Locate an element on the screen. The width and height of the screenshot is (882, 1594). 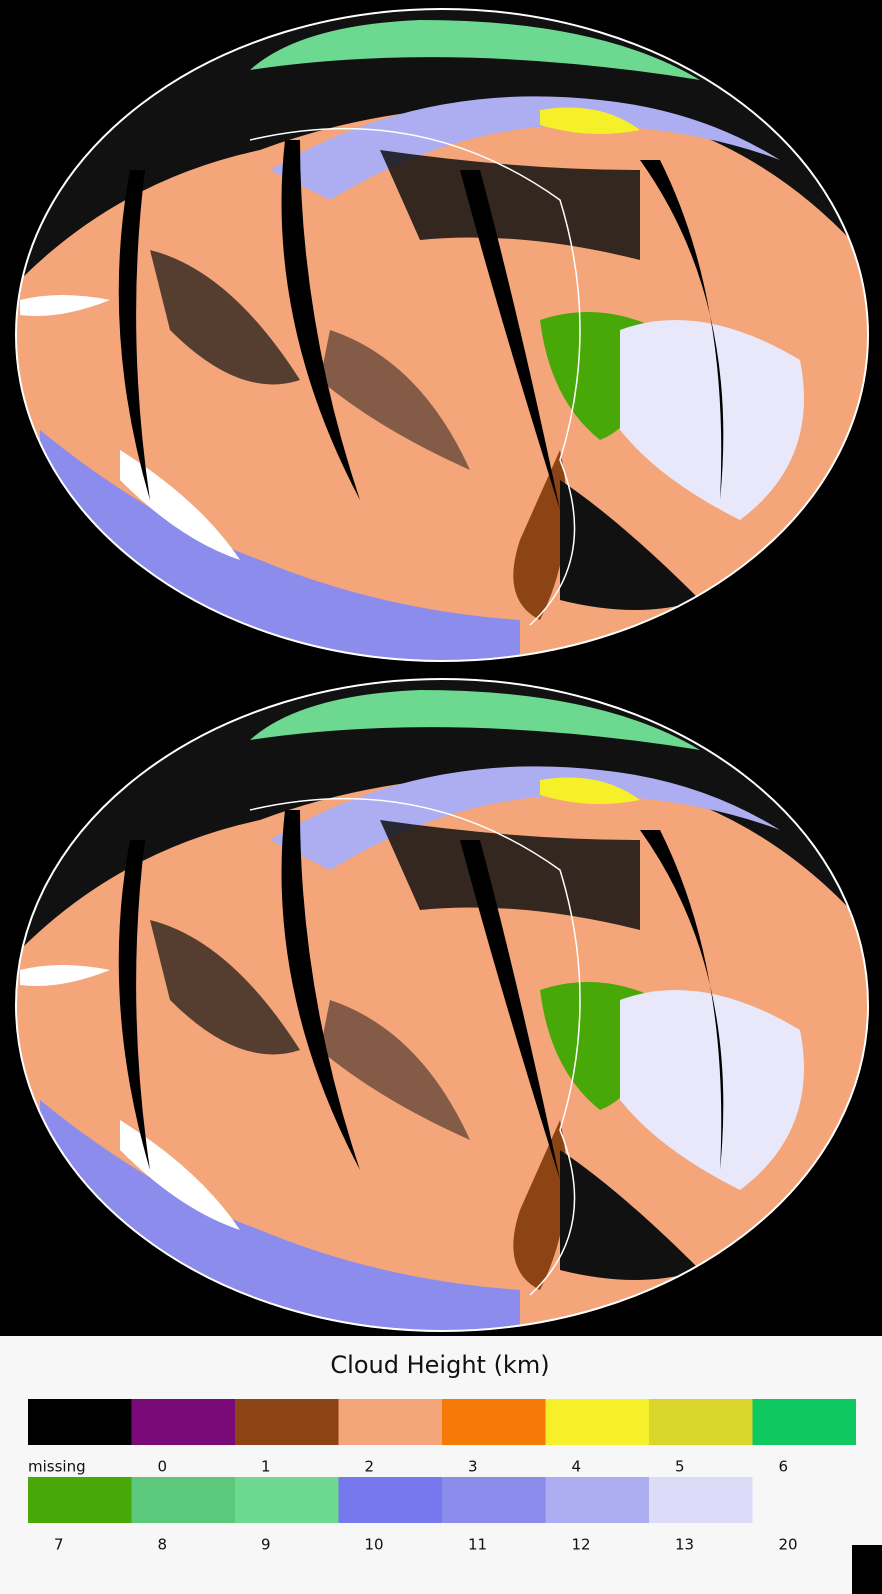
corner-block is located at coordinates (867, 1569).